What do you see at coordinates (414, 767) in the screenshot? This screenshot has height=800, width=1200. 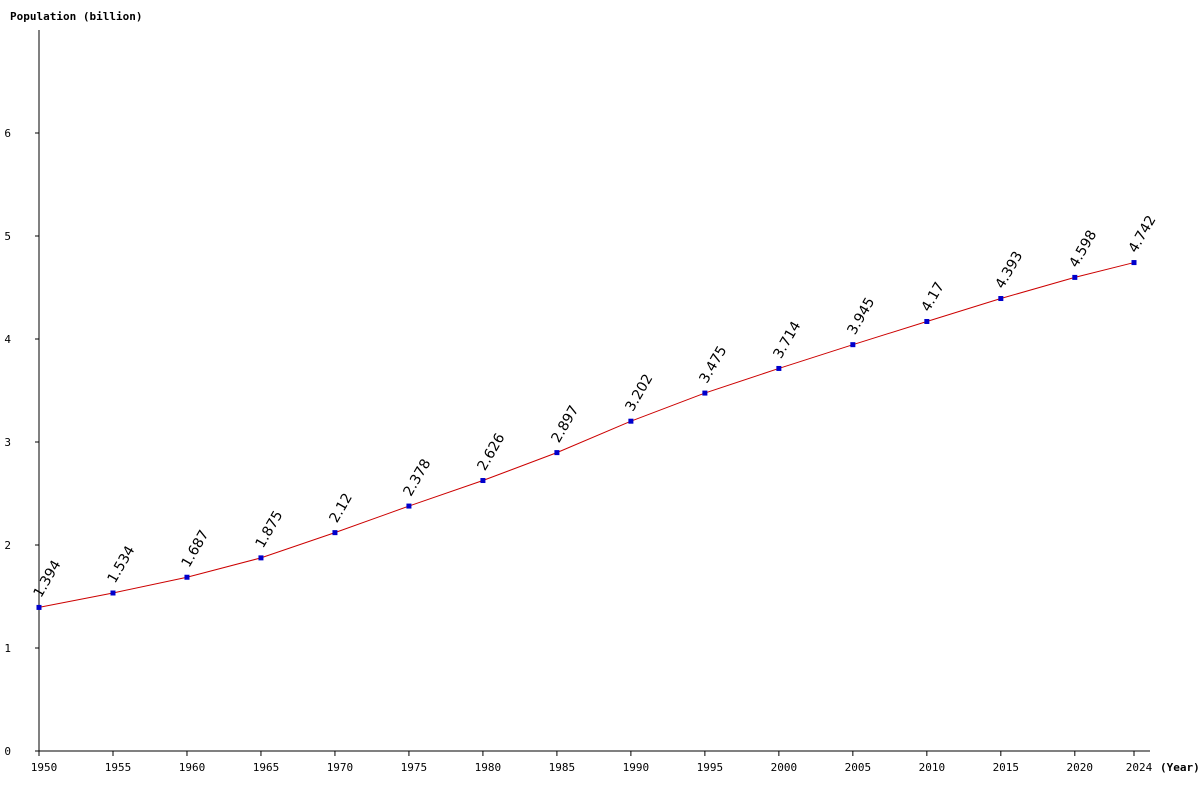 I see `x-tick-label: 1975` at bounding box center [414, 767].